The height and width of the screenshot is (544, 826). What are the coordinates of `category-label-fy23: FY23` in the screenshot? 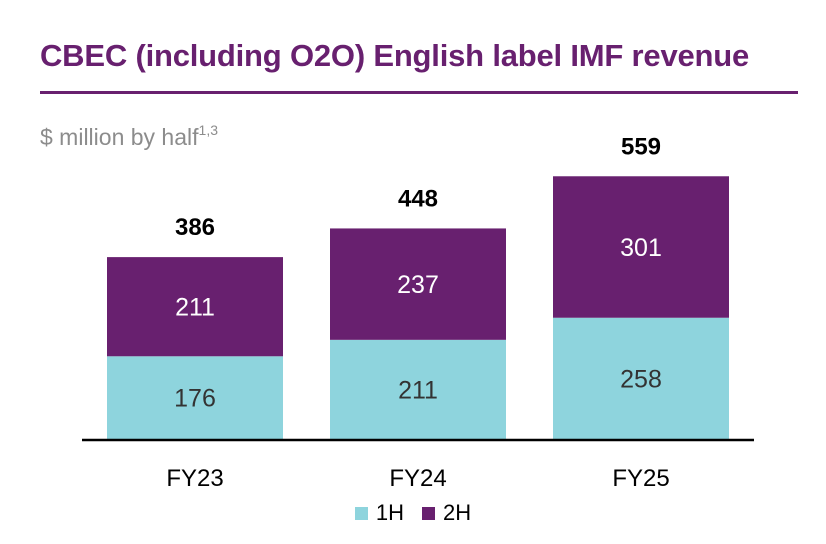 It's located at (194, 478).